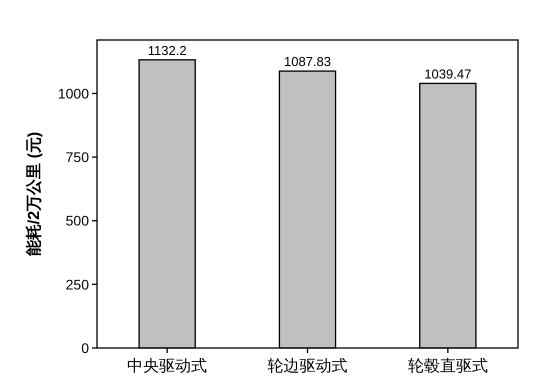 This screenshot has height=383, width=540. Describe the element at coordinates (307, 62) in the screenshot. I see `data-label: 1087.83` at that location.